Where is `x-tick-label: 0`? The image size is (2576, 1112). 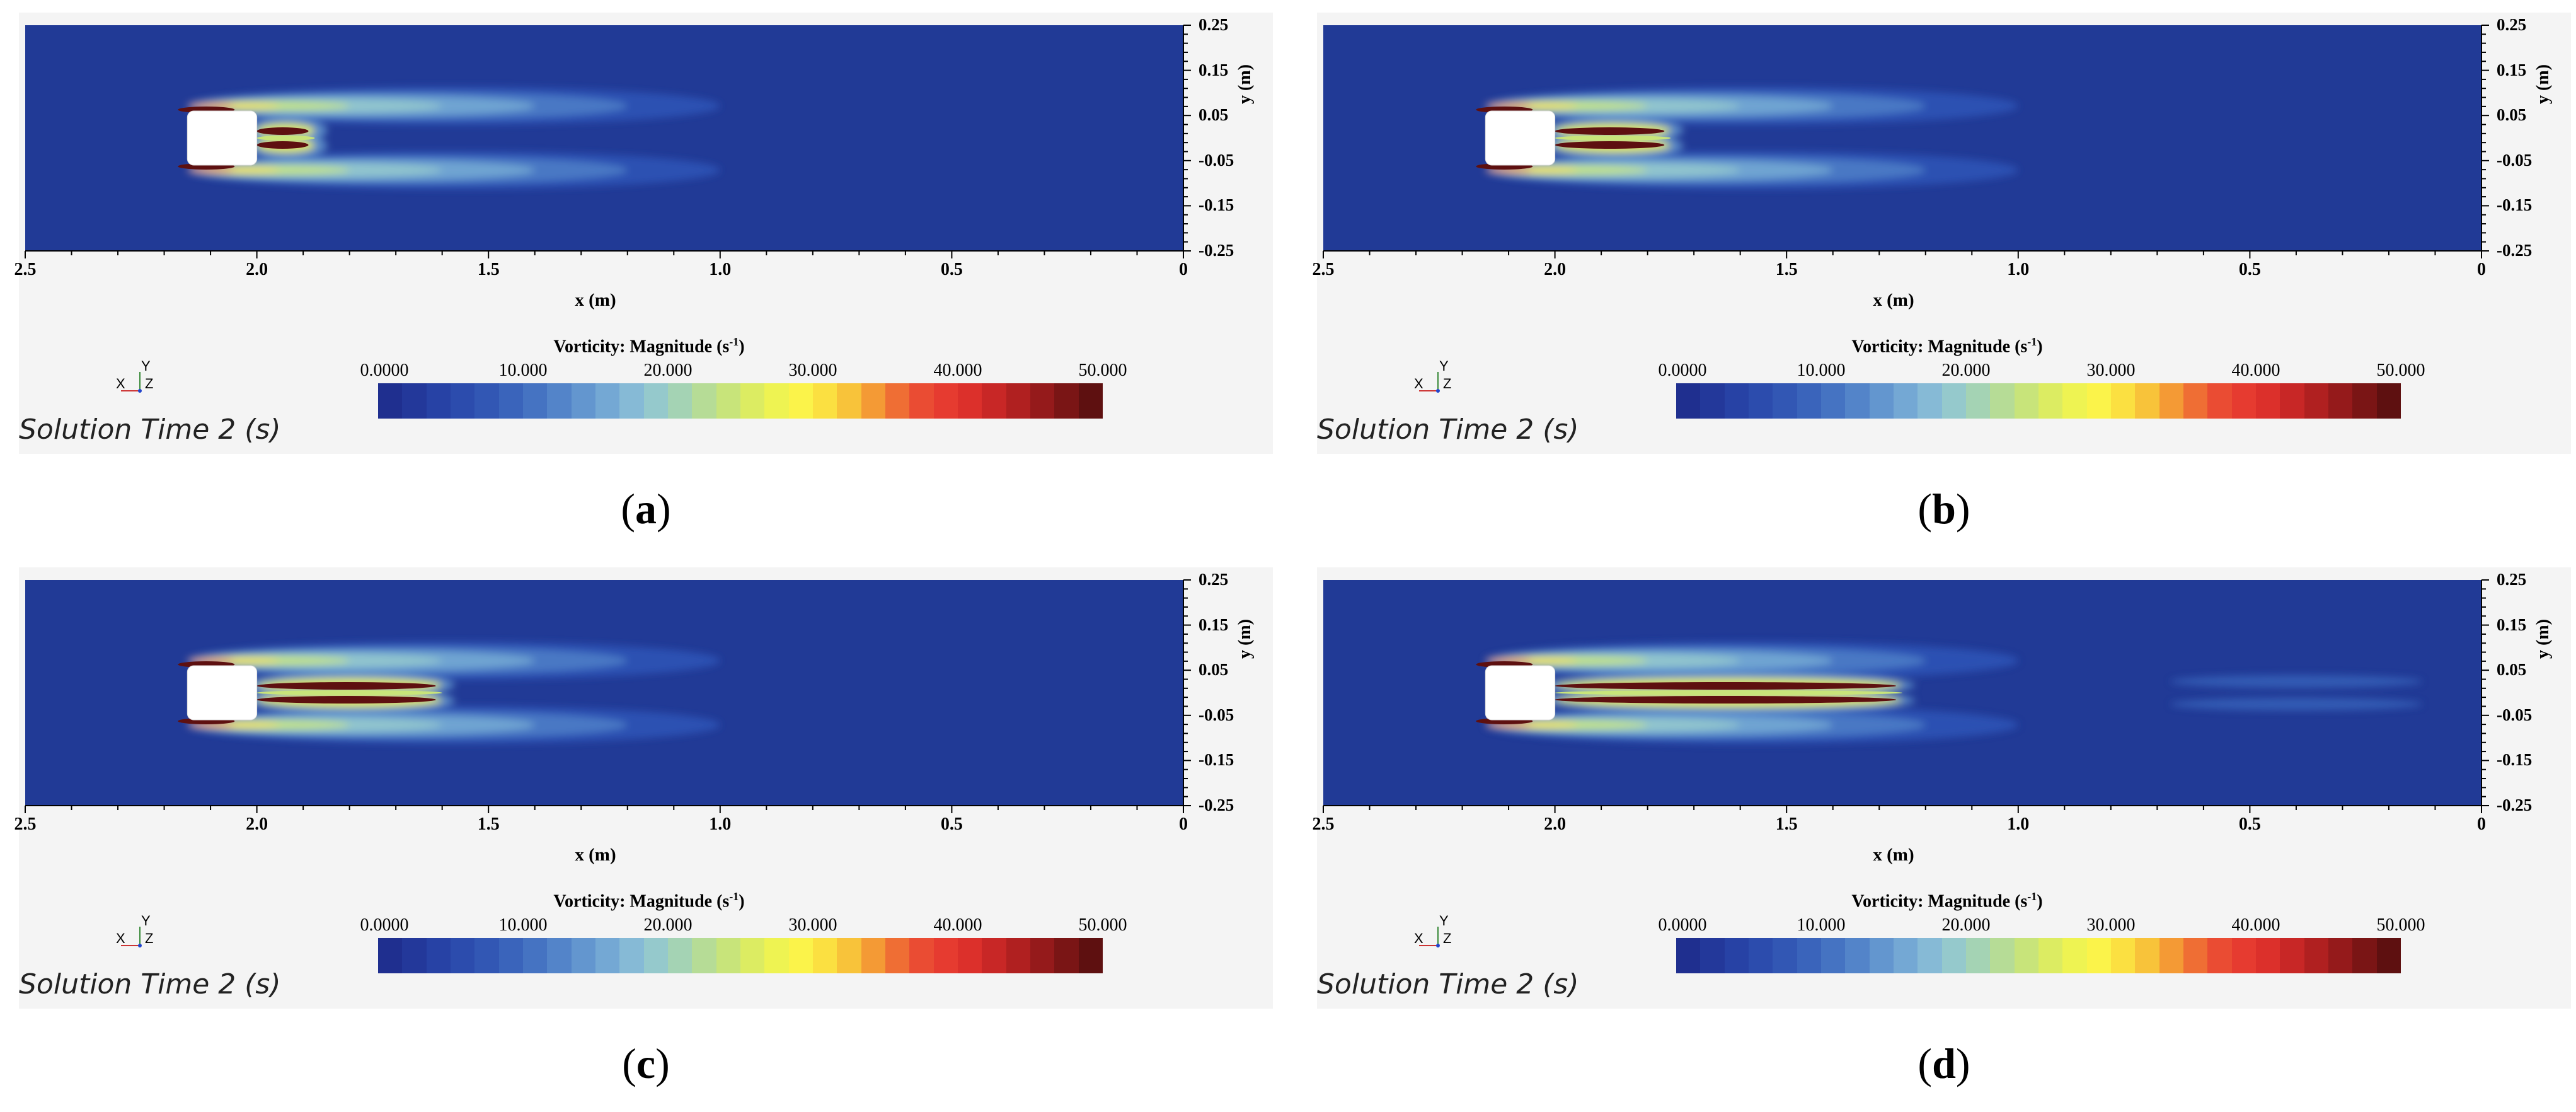 x-tick-label: 0 is located at coordinates (2481, 269).